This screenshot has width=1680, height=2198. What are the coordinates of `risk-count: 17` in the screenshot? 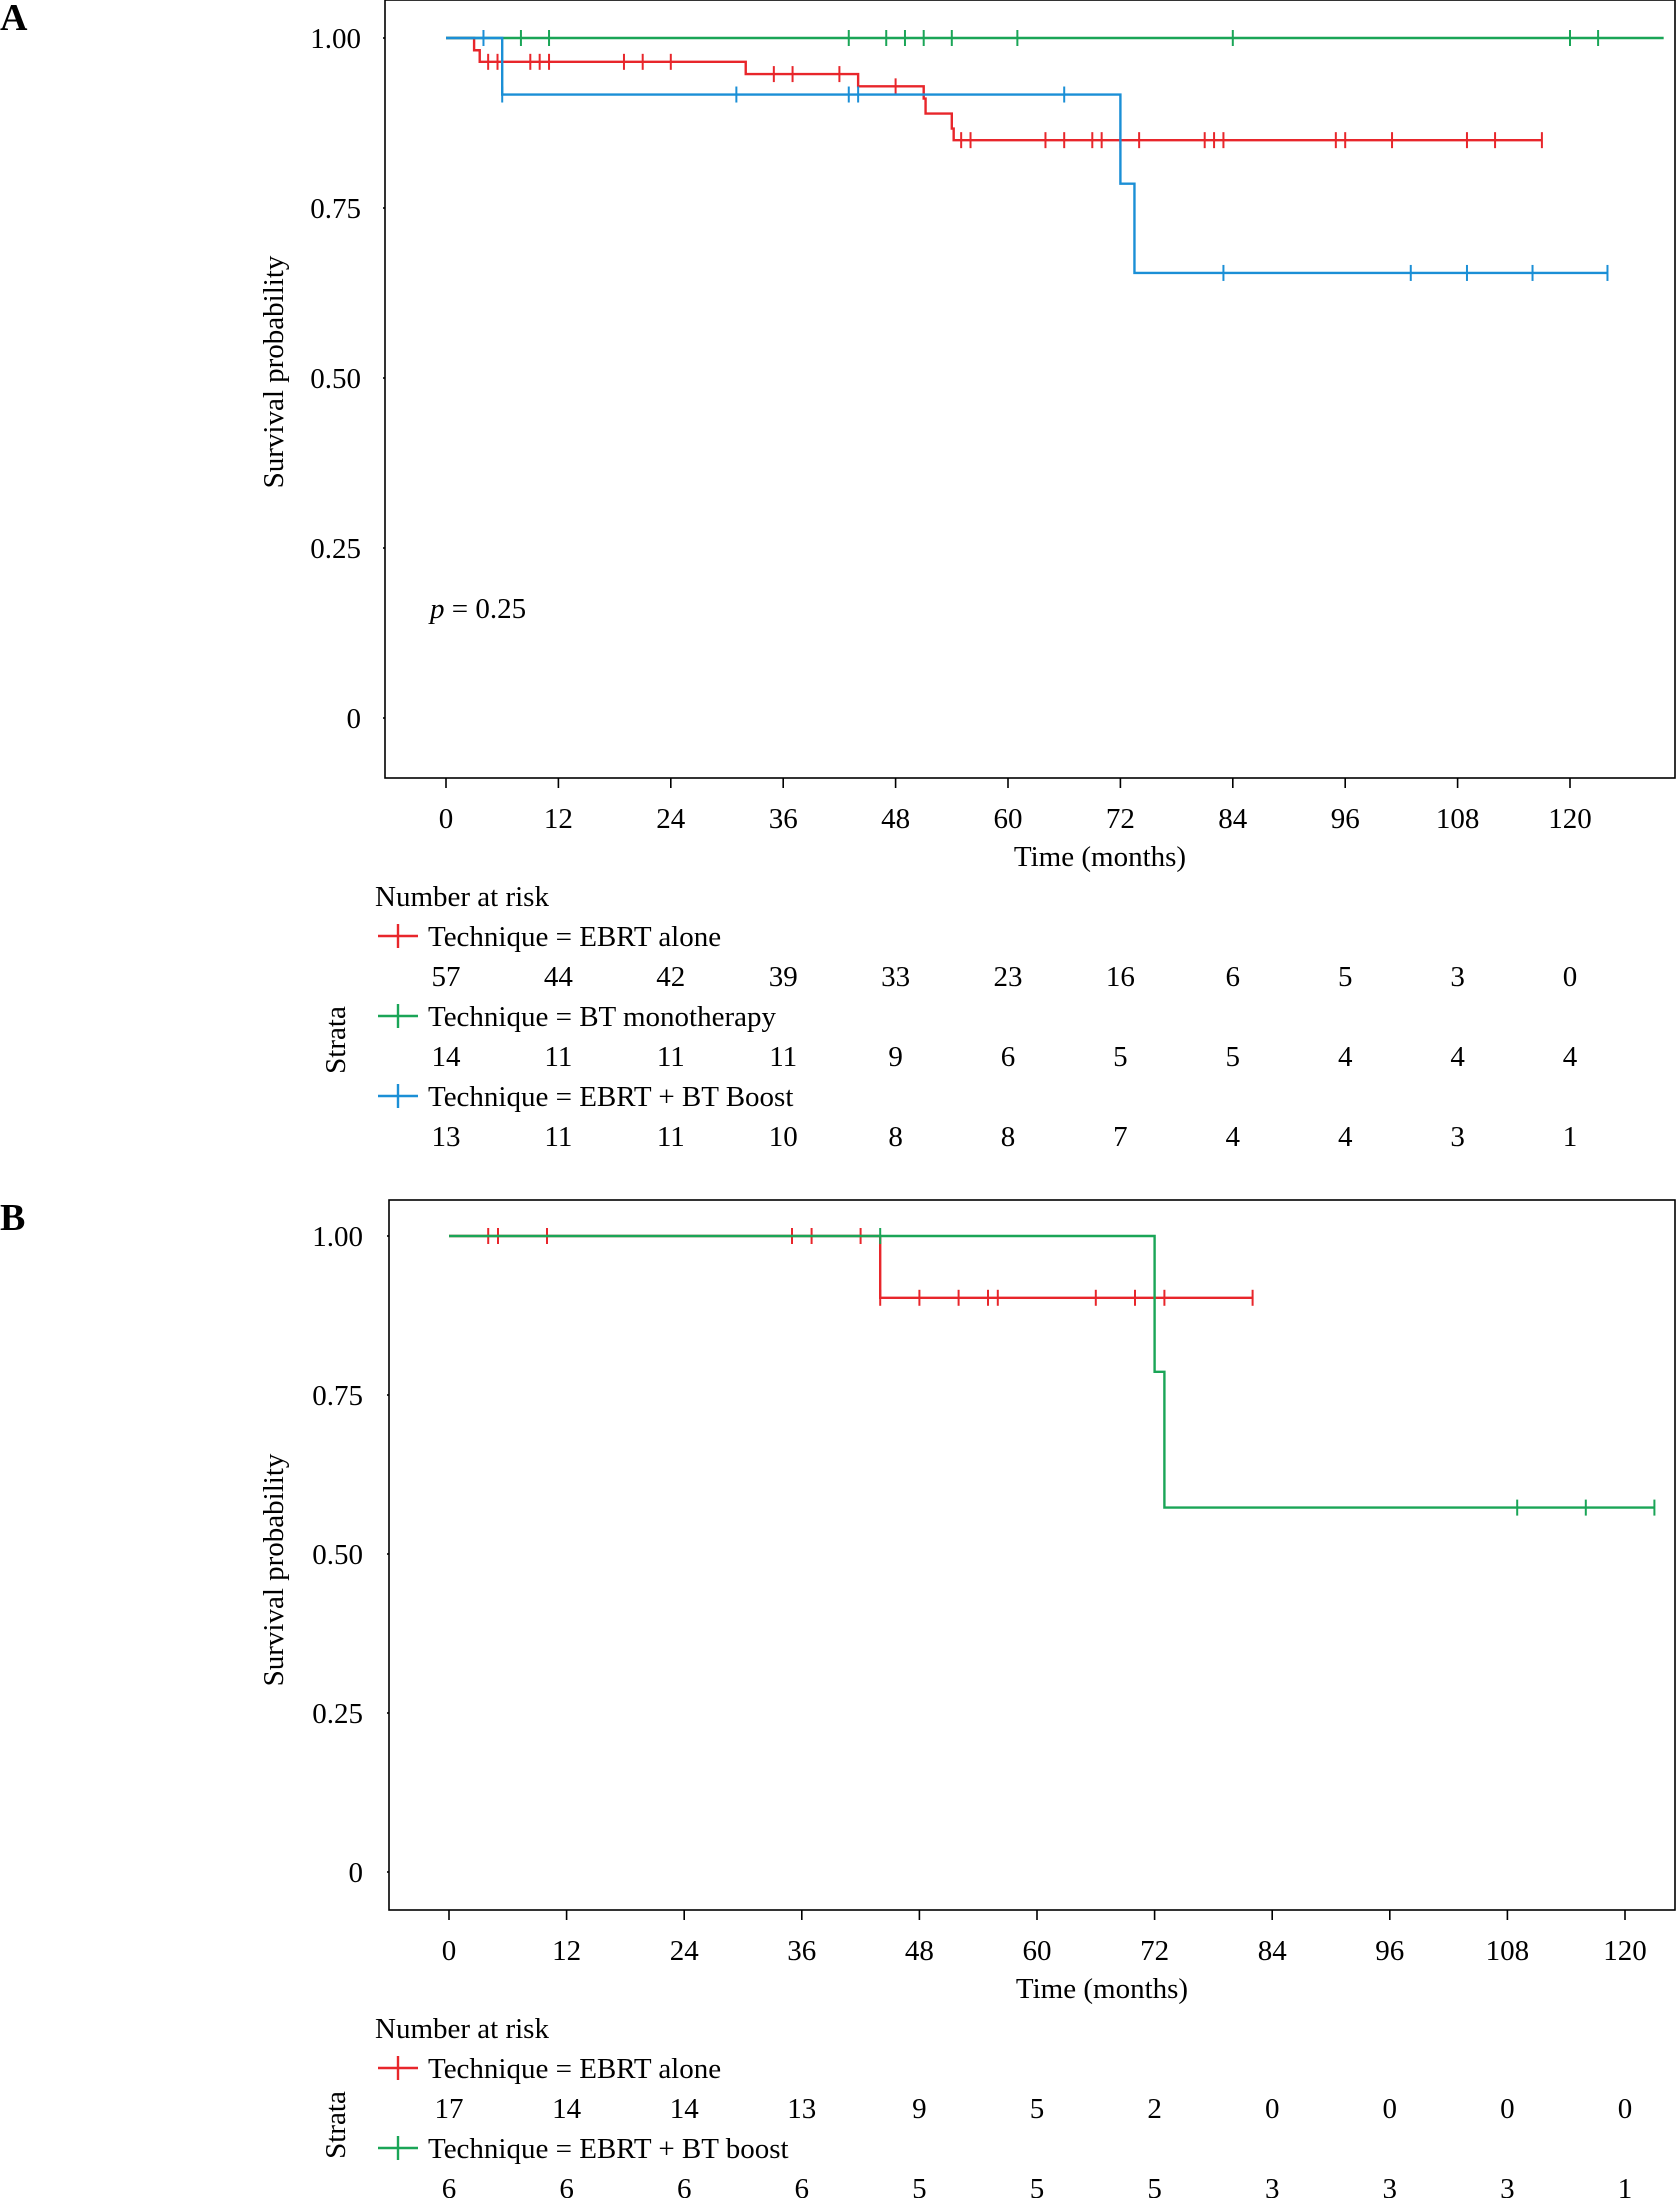 It's located at (449, 2109).